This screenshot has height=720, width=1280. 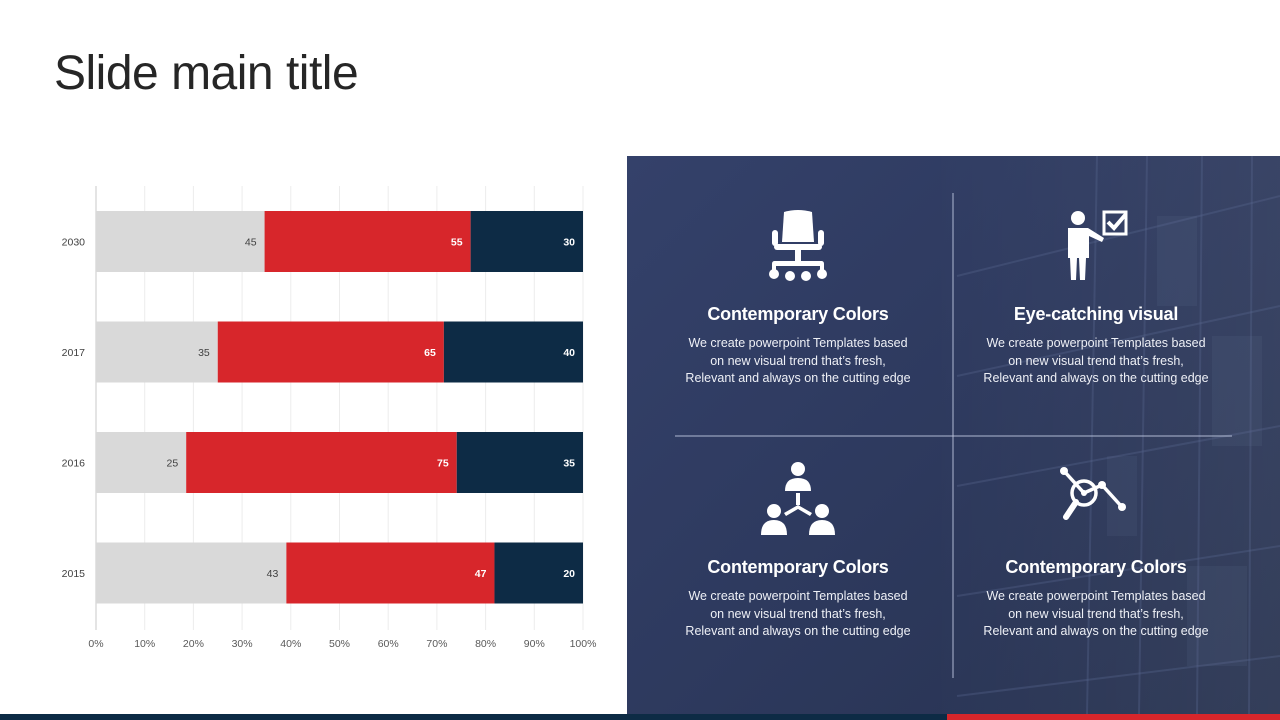 I want to click on data-label: 30, so click(x=569, y=243).